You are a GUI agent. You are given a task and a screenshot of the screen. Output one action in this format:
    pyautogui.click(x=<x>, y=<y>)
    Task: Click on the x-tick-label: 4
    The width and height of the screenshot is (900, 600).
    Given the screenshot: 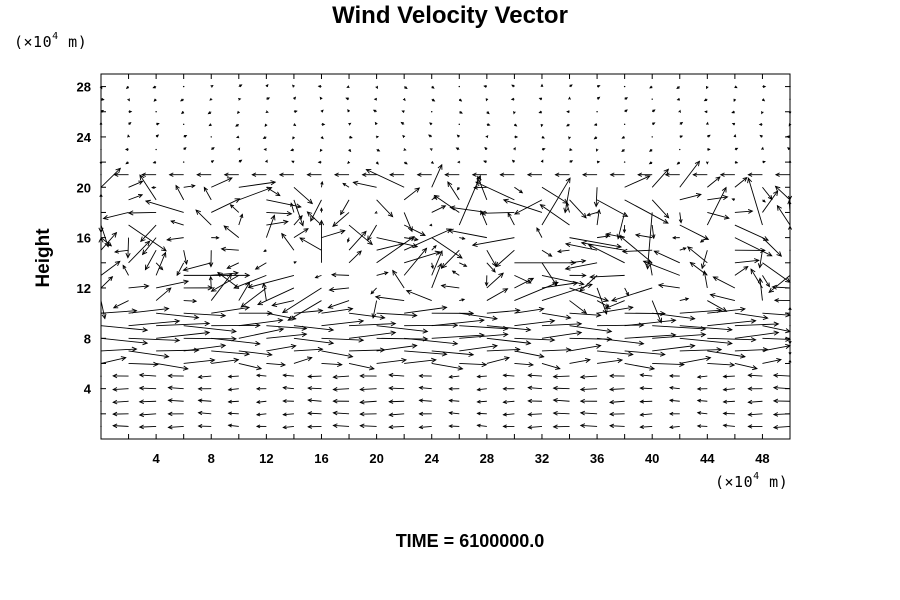 What is the action you would take?
    pyautogui.click(x=157, y=458)
    